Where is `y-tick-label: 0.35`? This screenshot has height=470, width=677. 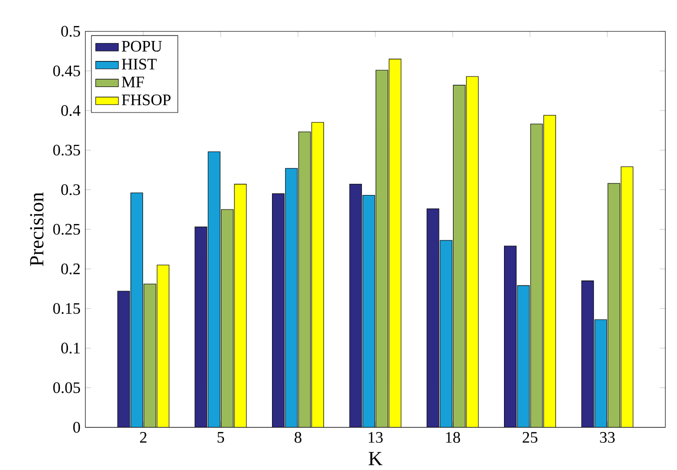
y-tick-label: 0.35 is located at coordinates (66, 150).